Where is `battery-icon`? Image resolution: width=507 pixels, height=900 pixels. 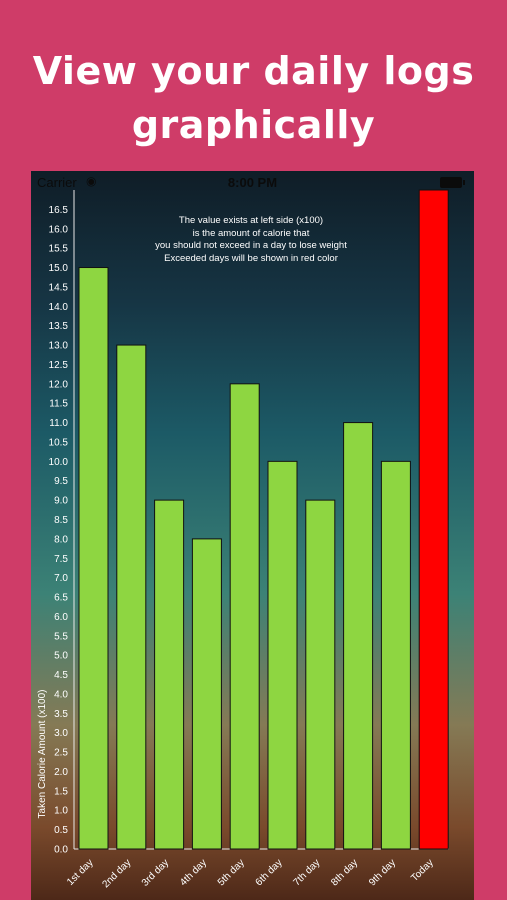 battery-icon is located at coordinates (452, 182).